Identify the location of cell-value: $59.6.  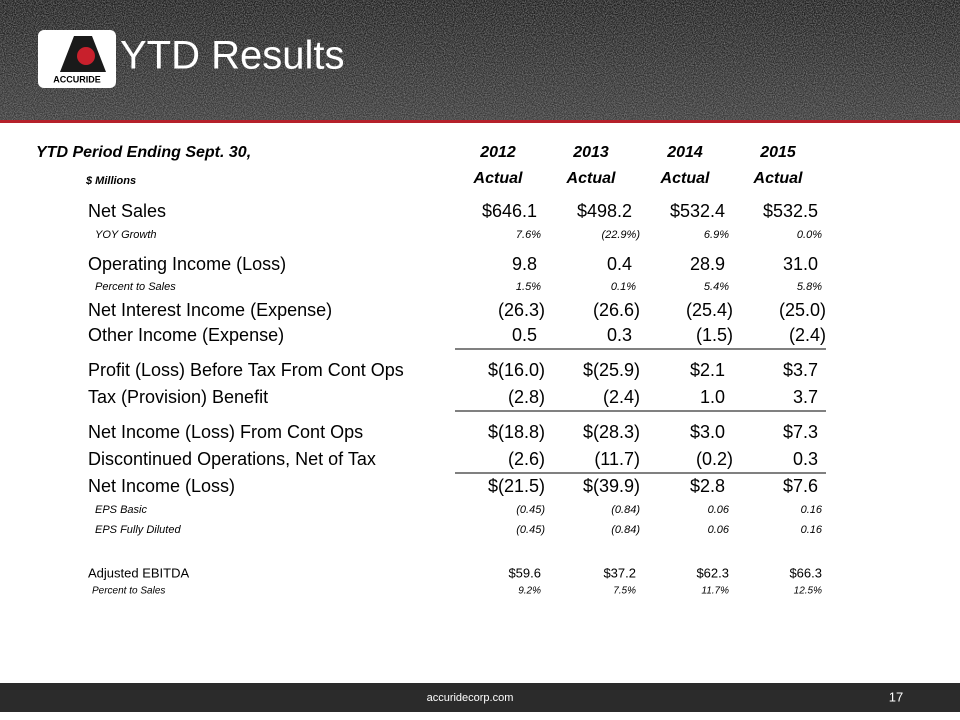
(524, 572).